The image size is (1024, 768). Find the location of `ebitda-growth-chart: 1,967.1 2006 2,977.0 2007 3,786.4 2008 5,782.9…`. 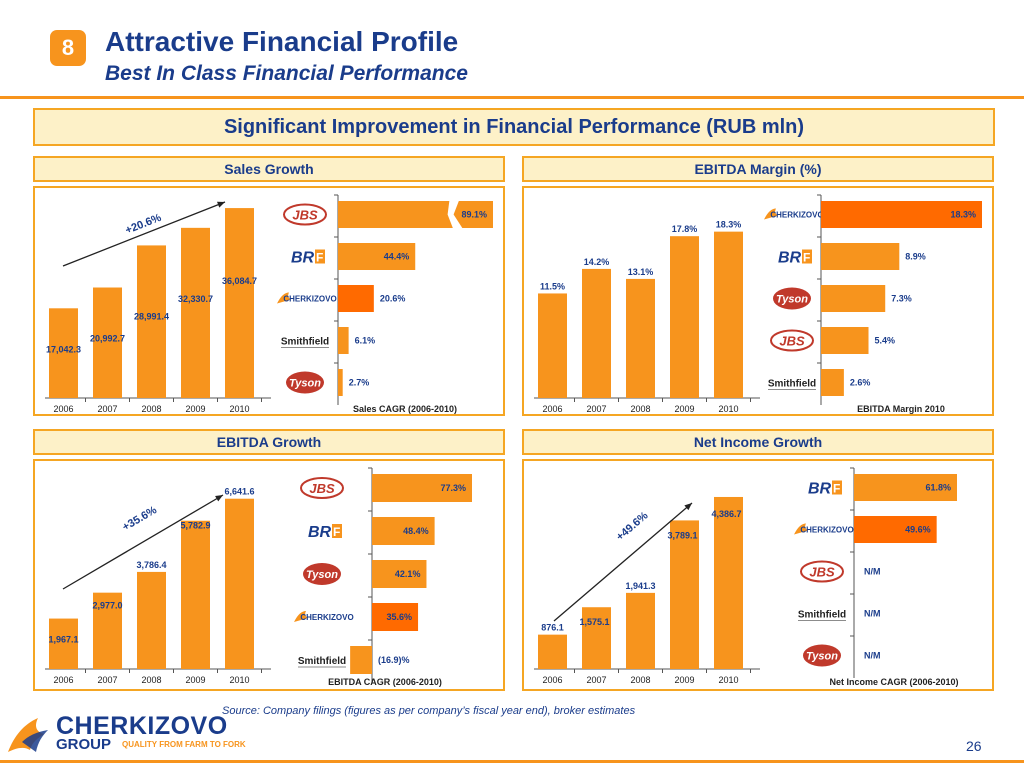

ebitda-growth-chart: 1,967.1 2006 2,977.0 2007 3,786.4 2008 5,782.9… is located at coordinates (258, 577).